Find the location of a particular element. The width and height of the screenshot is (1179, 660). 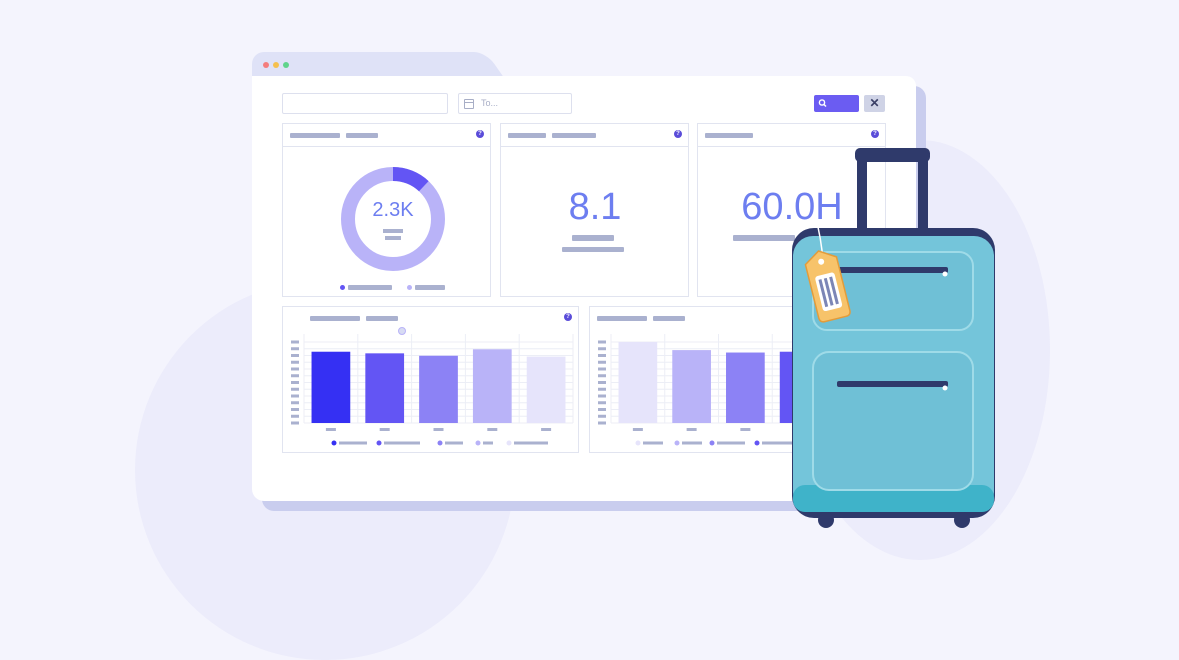

suitcase-bottom-zipper-pull is located at coordinates (945, 388).